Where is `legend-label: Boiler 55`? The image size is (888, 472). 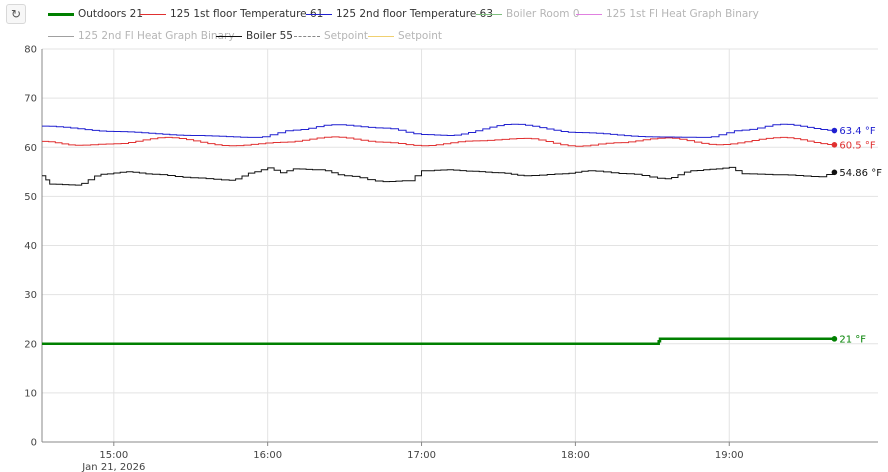
legend-label: Boiler 55 is located at coordinates (269, 36).